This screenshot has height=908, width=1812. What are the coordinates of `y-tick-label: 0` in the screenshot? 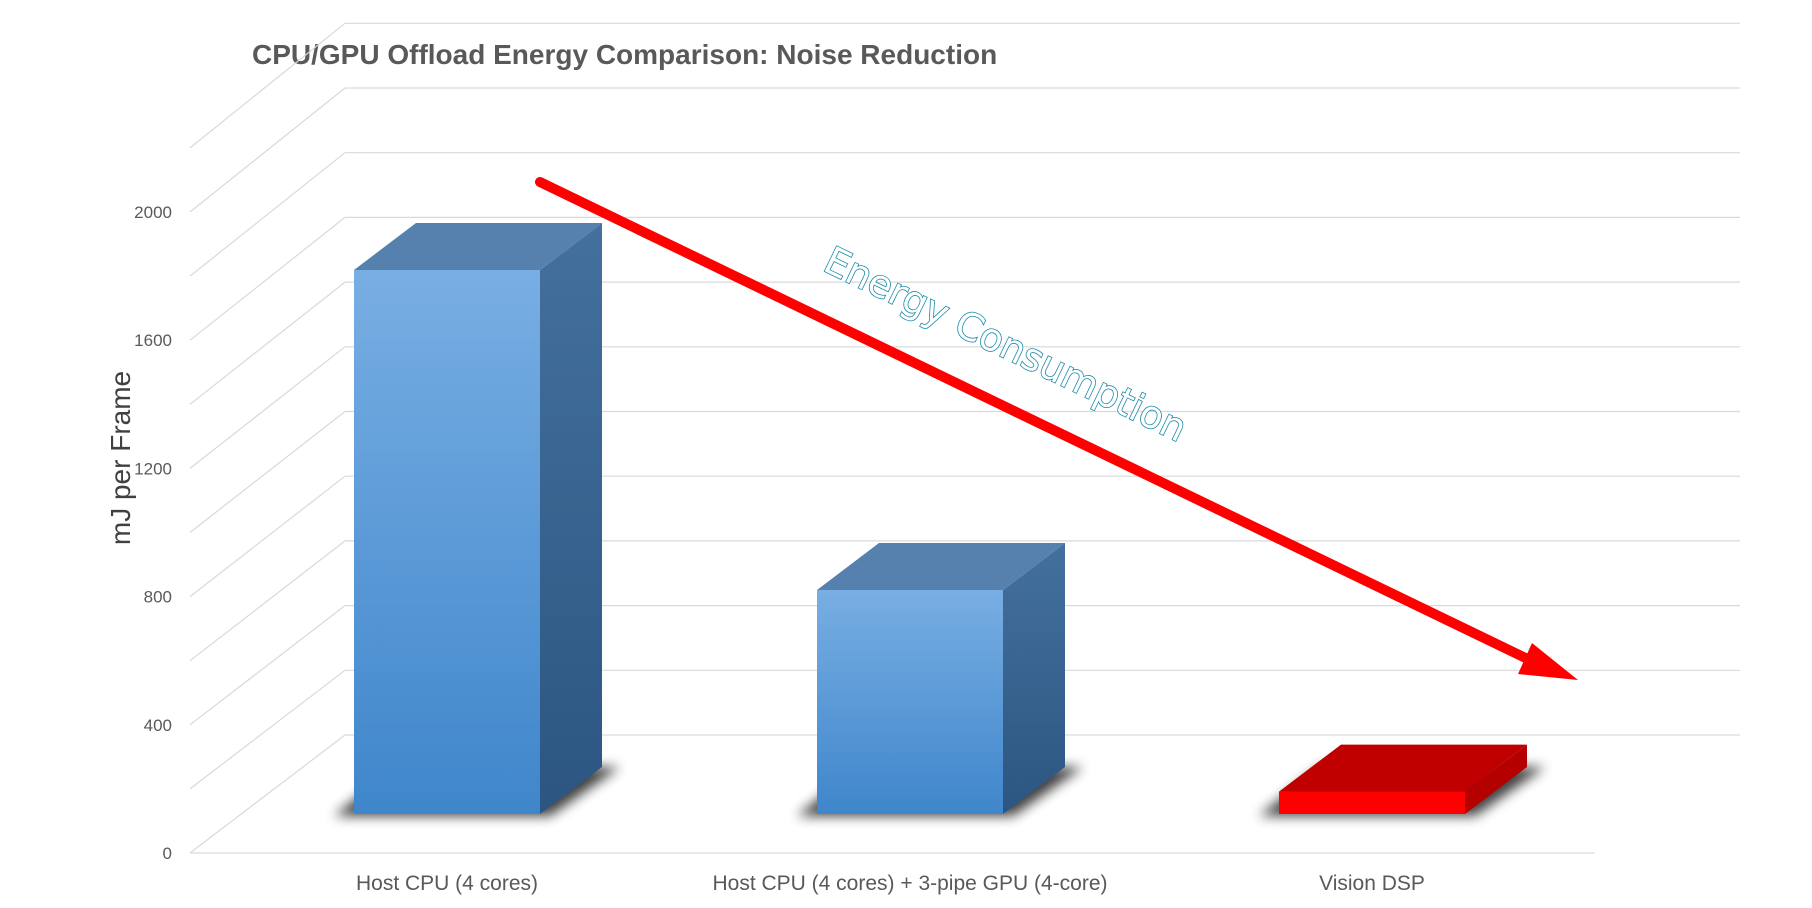 It's located at (167, 853).